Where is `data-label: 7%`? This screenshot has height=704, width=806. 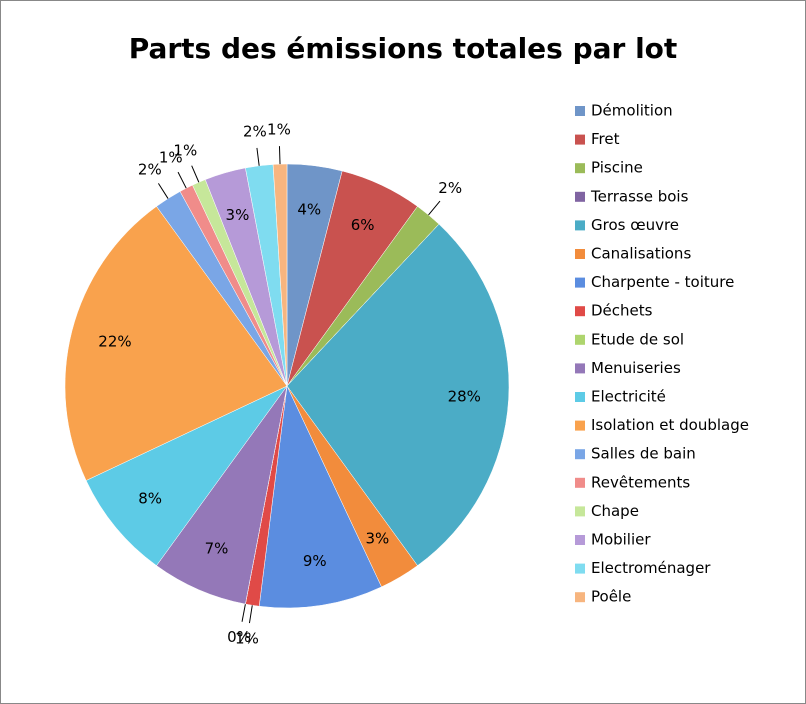
data-label: 7% is located at coordinates (217, 548).